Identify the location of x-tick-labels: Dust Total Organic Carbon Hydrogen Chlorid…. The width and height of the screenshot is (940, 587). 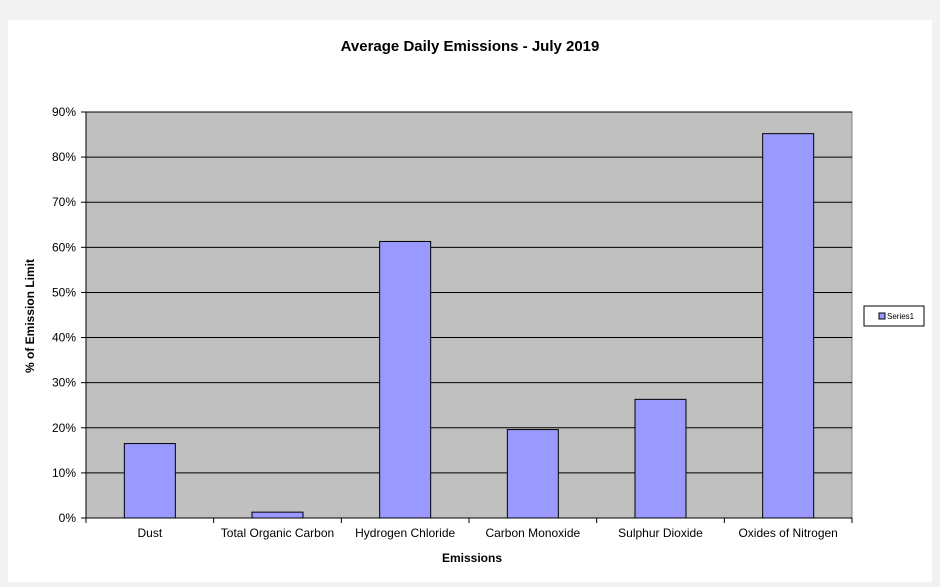
(487, 533).